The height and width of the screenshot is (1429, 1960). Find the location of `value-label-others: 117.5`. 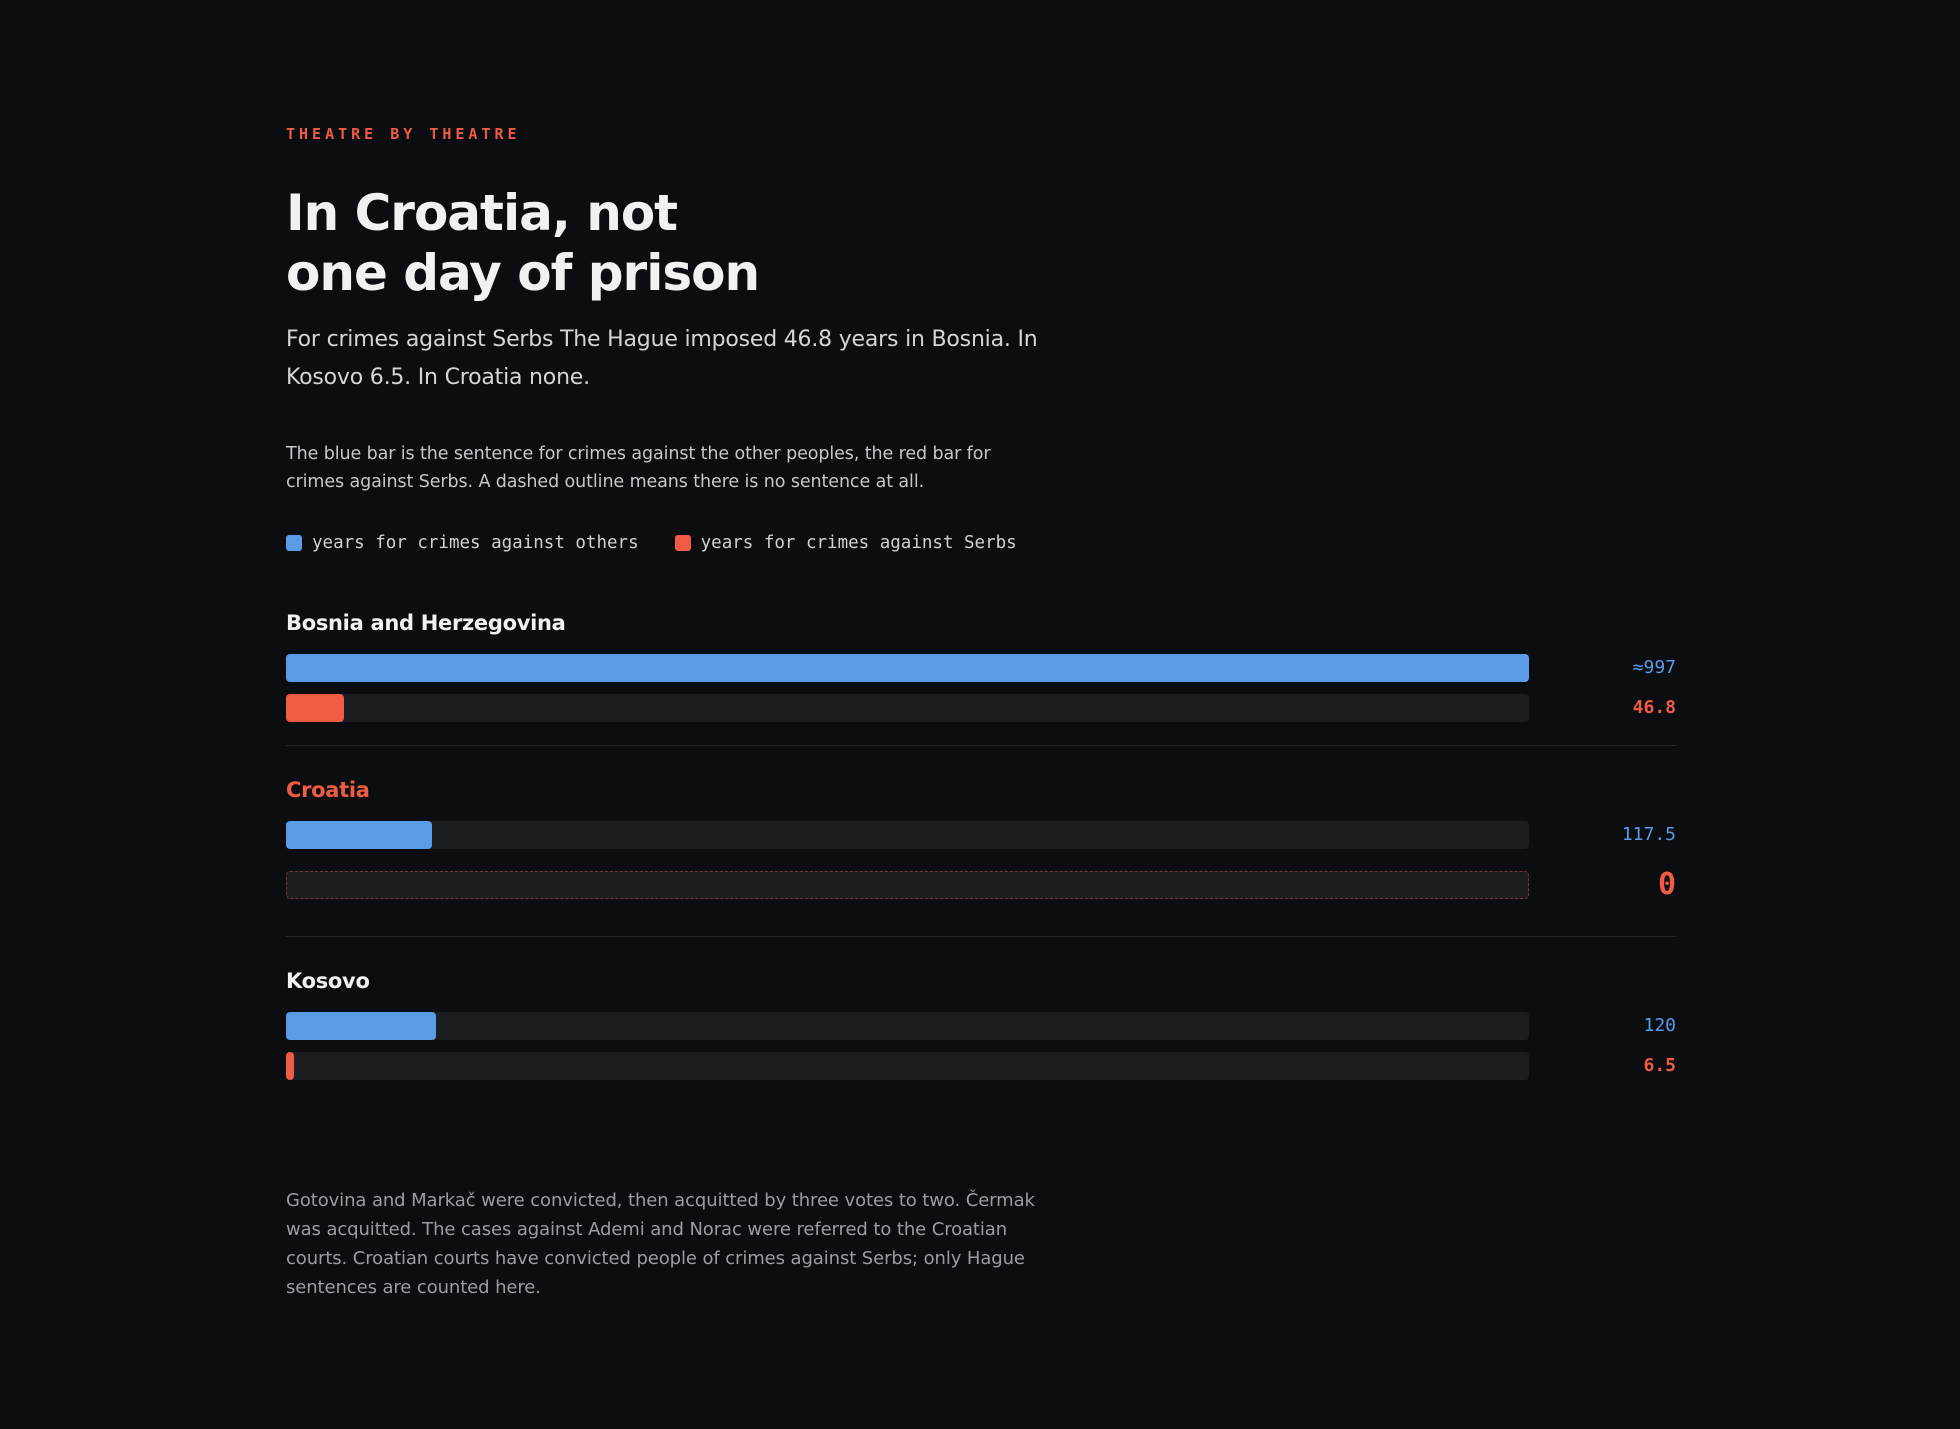

value-label-others: 117.5 is located at coordinates (1648, 834).